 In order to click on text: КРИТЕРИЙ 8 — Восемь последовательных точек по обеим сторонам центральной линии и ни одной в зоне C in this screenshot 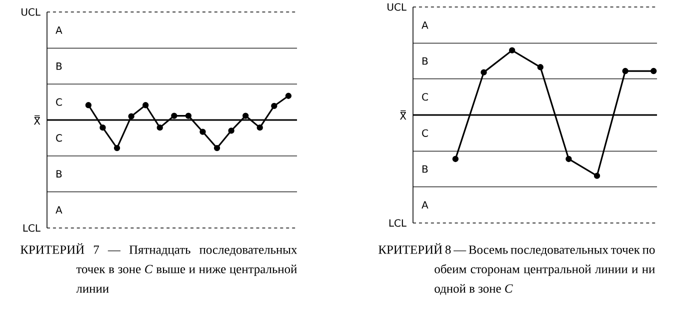, I will do `click(516, 269)`.